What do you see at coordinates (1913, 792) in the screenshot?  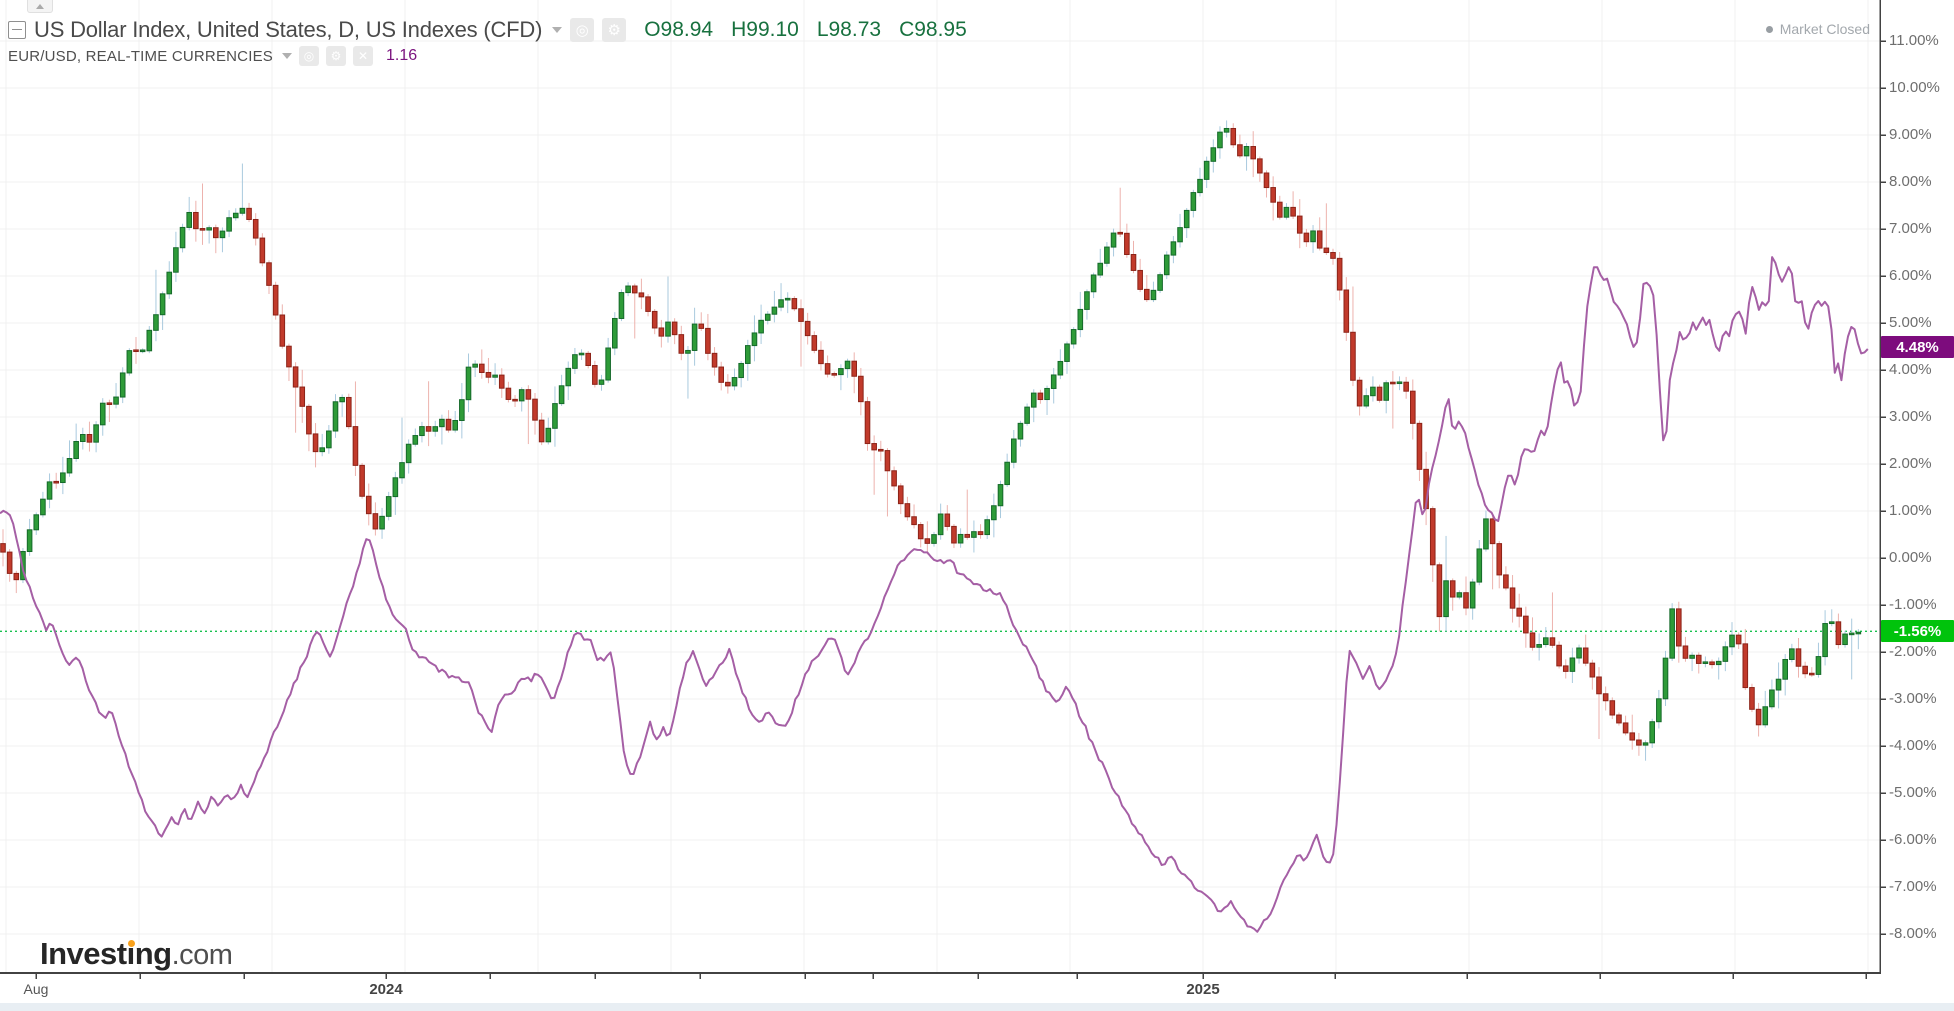 I see `price-axis-label: -5.00%` at bounding box center [1913, 792].